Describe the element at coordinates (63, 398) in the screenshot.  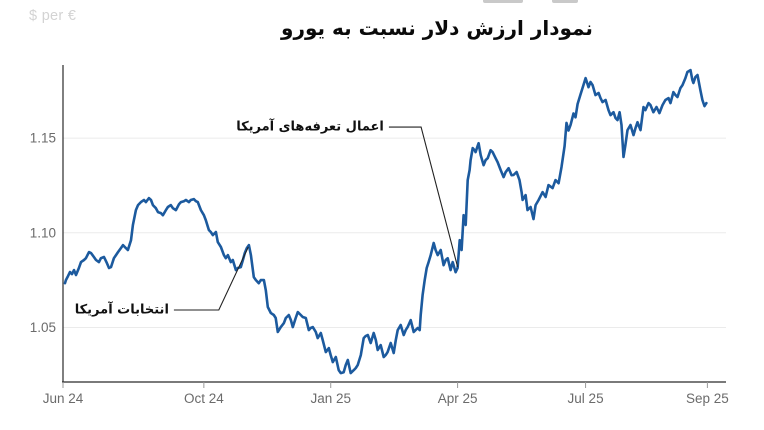
I see `x-tick-label: Jun 24` at that location.